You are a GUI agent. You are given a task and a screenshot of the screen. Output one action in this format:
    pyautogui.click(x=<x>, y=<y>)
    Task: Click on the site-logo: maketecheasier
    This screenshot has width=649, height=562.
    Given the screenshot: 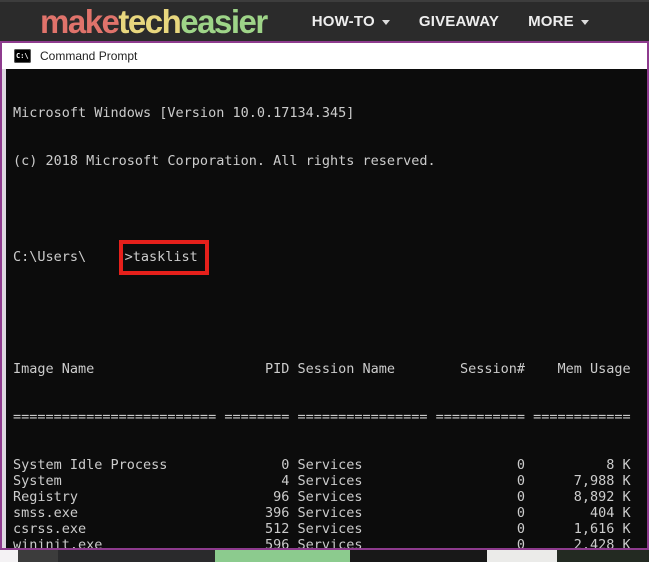 What is the action you would take?
    pyautogui.click(x=154, y=21)
    